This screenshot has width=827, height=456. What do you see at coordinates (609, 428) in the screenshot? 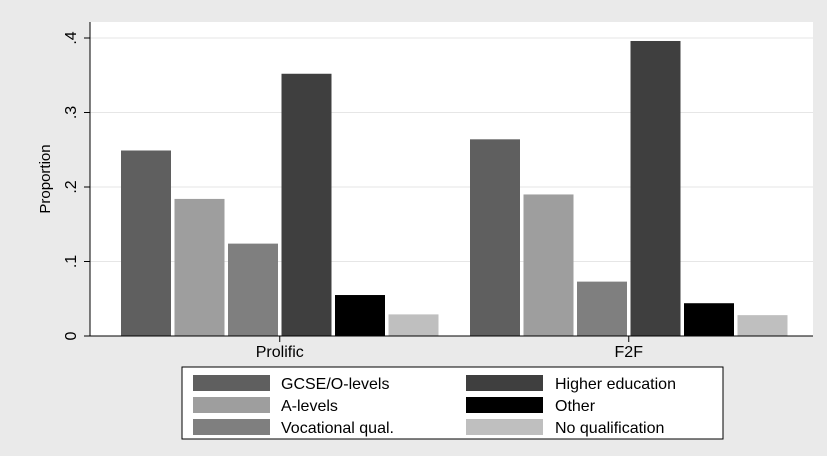
I see `legend-label: No qualification` at bounding box center [609, 428].